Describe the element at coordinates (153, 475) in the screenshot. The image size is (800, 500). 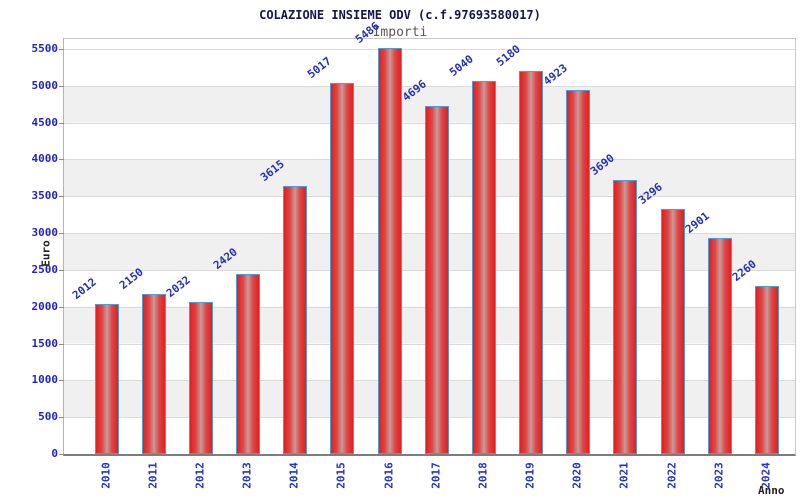
I see `x-tick-label: 2011` at that location.